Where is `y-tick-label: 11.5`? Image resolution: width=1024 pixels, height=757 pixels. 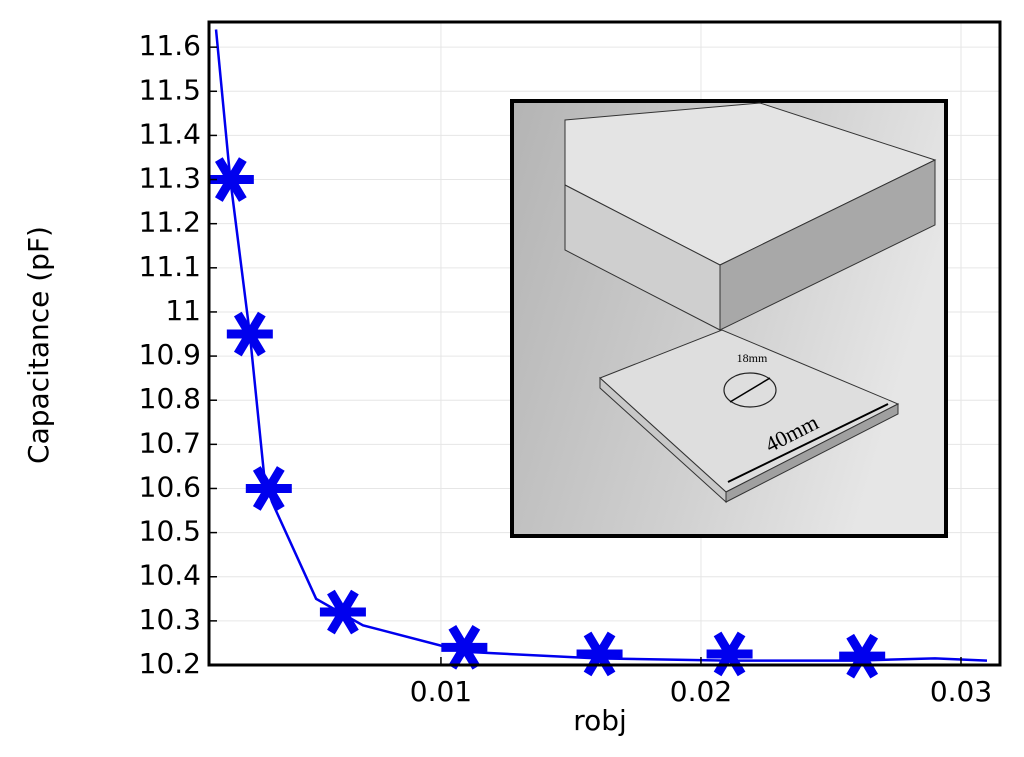 y-tick-label: 11.5 is located at coordinates (170, 89).